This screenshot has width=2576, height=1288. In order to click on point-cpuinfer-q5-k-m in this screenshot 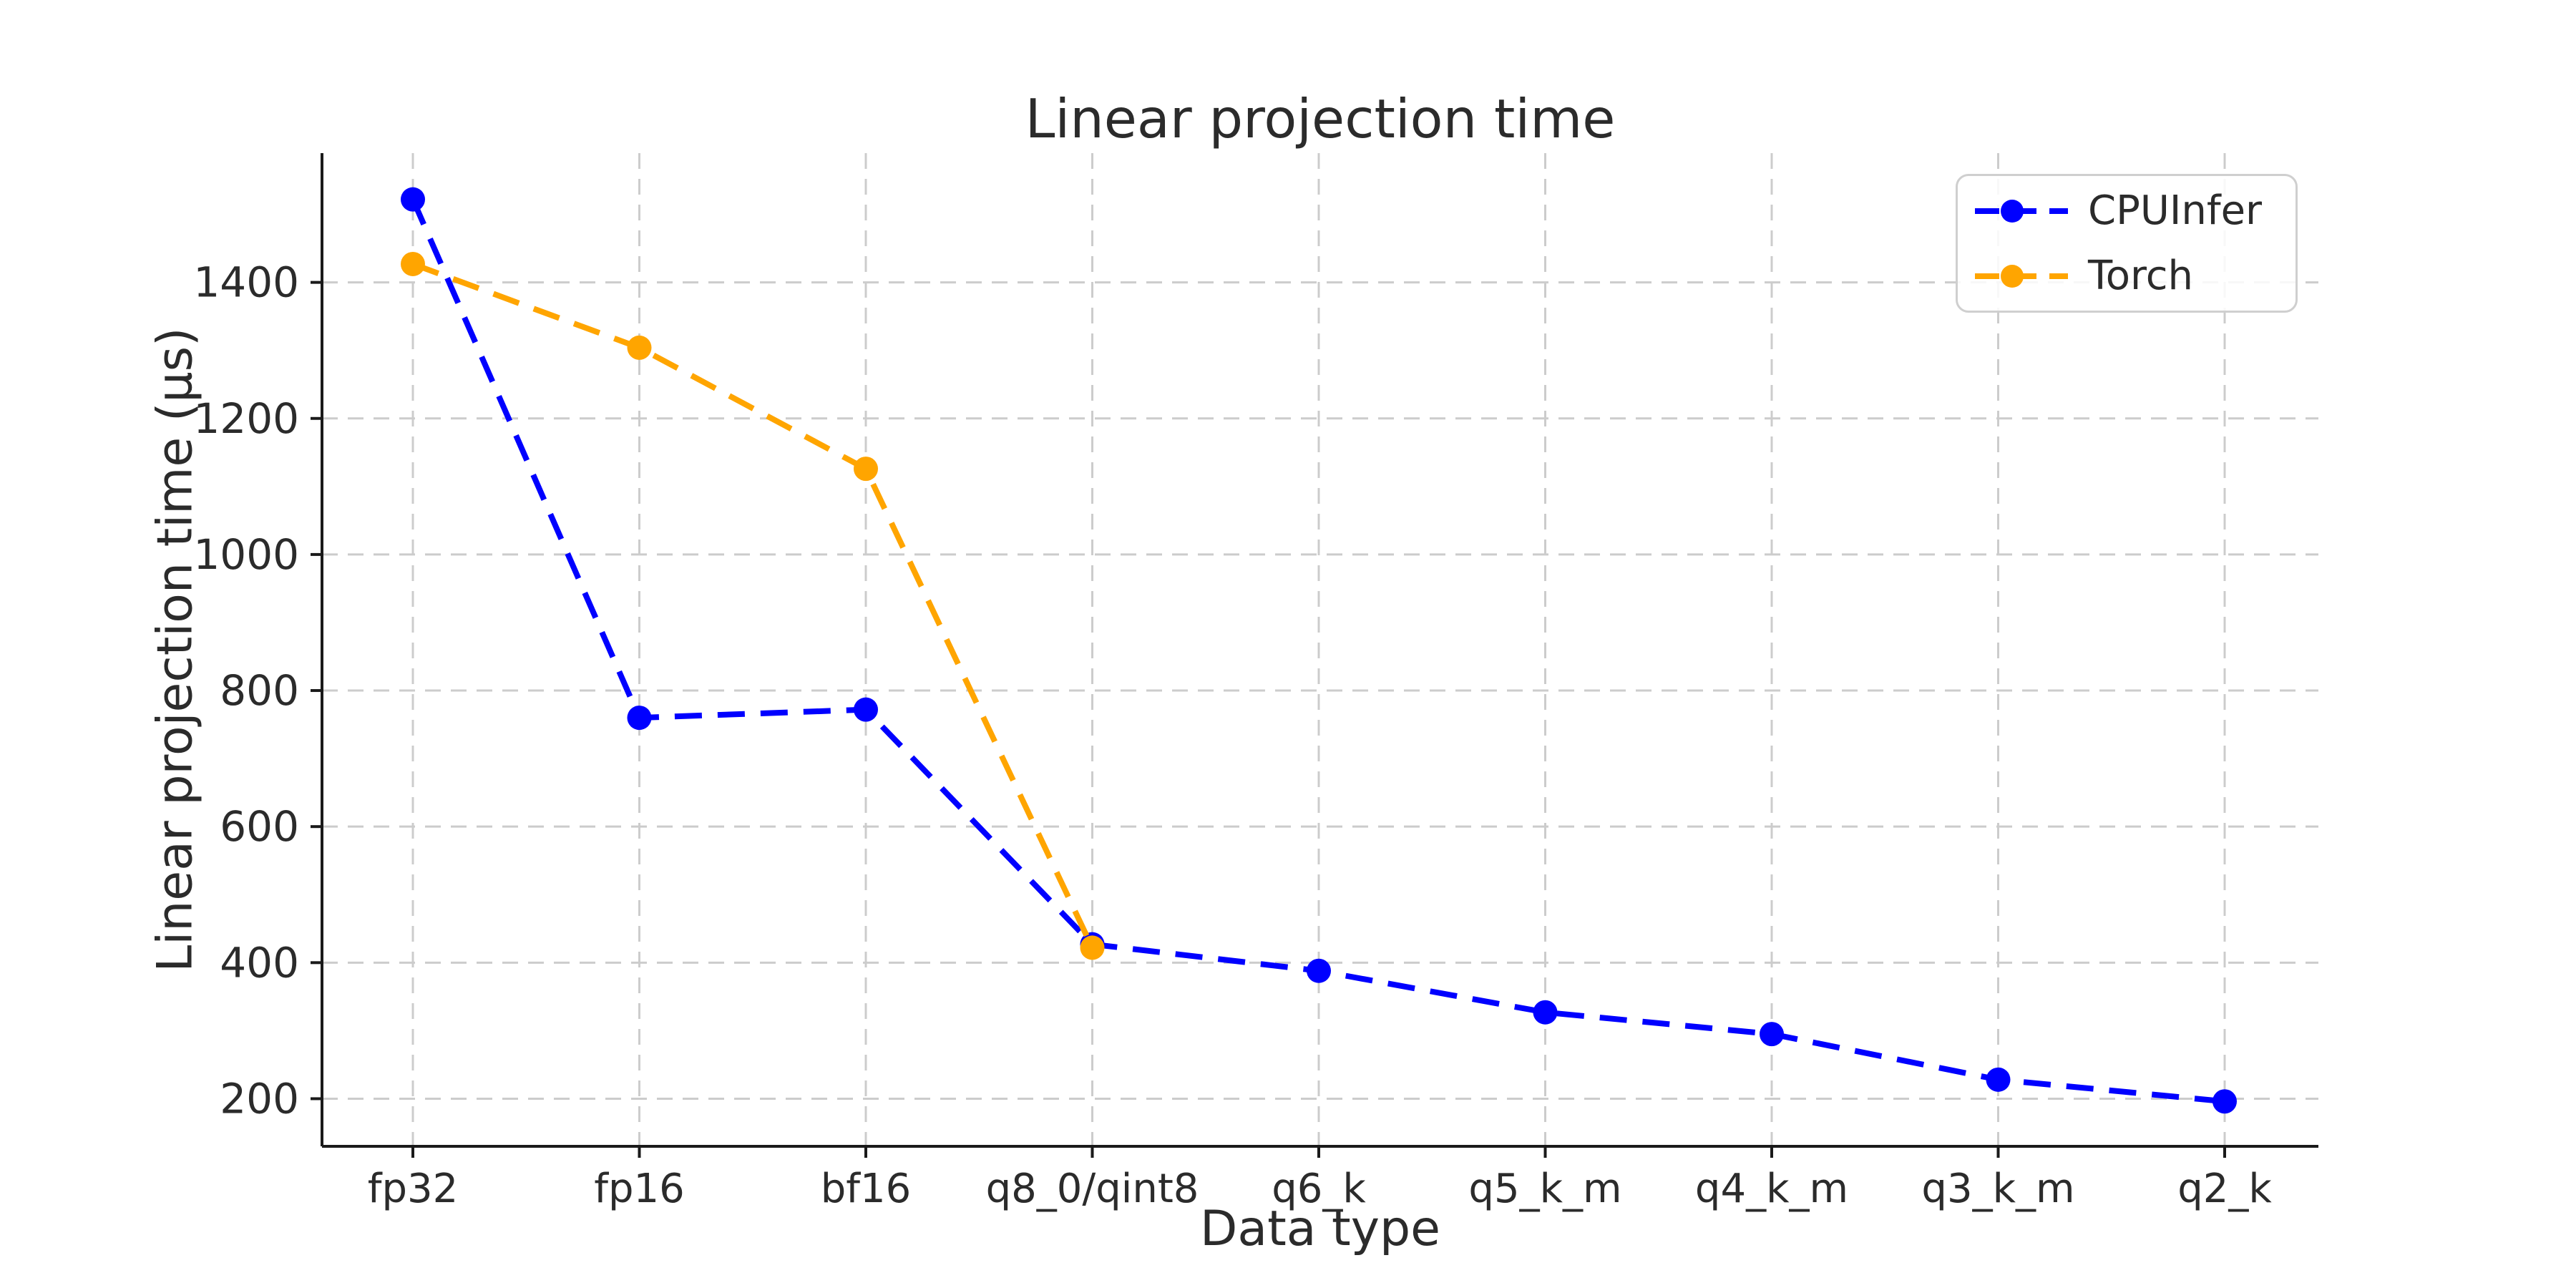, I will do `click(1546, 1012)`.